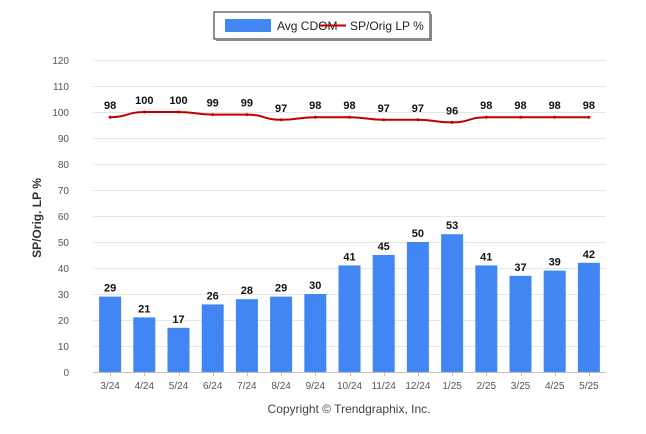  I want to click on y-axis-ticks: 0 10 20 30 40 50 60 70 80 90 100 110 120, so click(60, 217).